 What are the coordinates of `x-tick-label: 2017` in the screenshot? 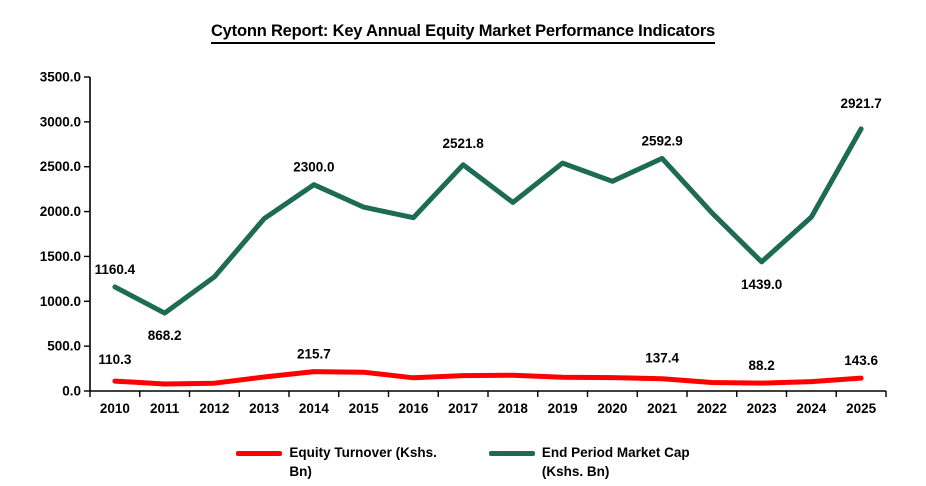 It's located at (463, 408).